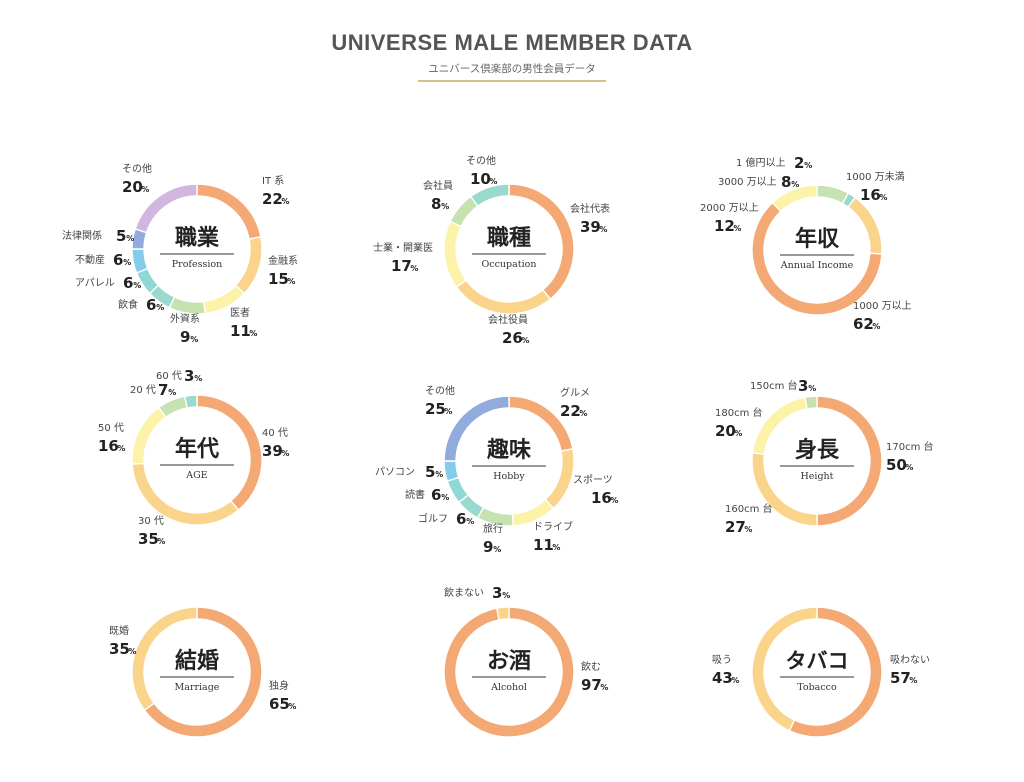 This screenshot has height=782, width=1024. What do you see at coordinates (292, 706) in the screenshot?
I see `marriage-percent-sign: %` at bounding box center [292, 706].